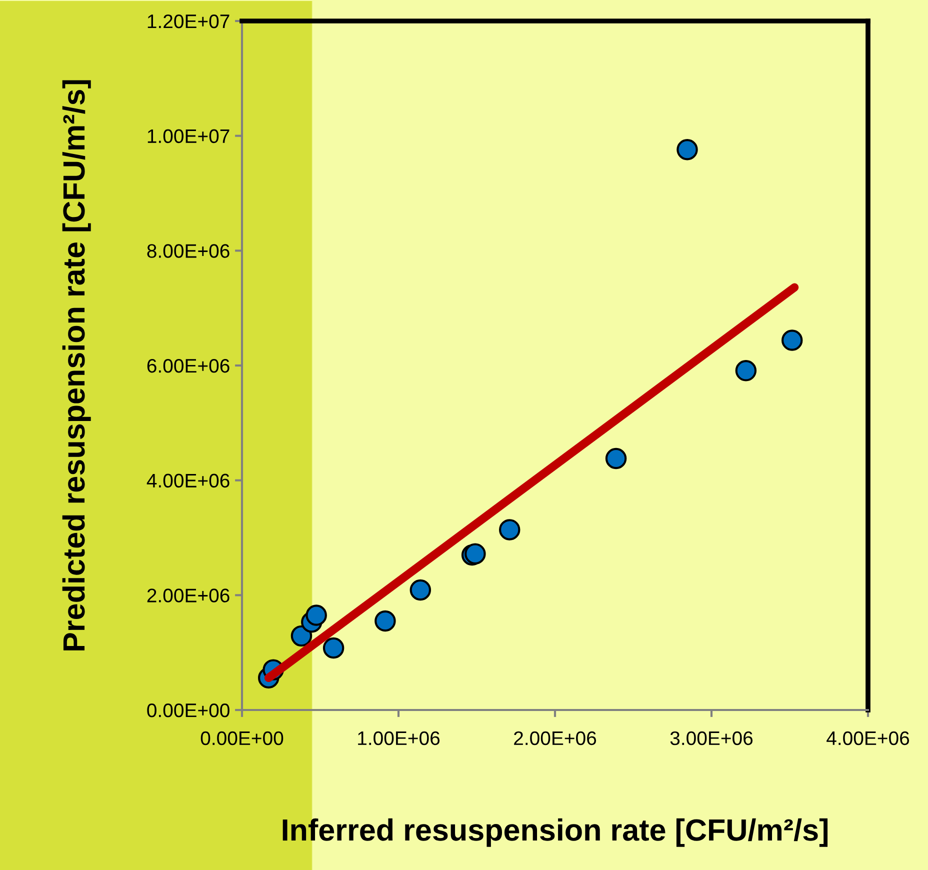 This screenshot has width=928, height=870. I want to click on x-tick-label: 2.00E+06, so click(555, 738).